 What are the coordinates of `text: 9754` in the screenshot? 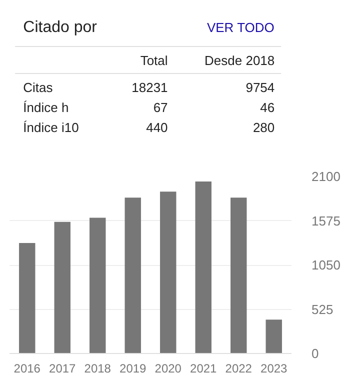 It's located at (260, 87).